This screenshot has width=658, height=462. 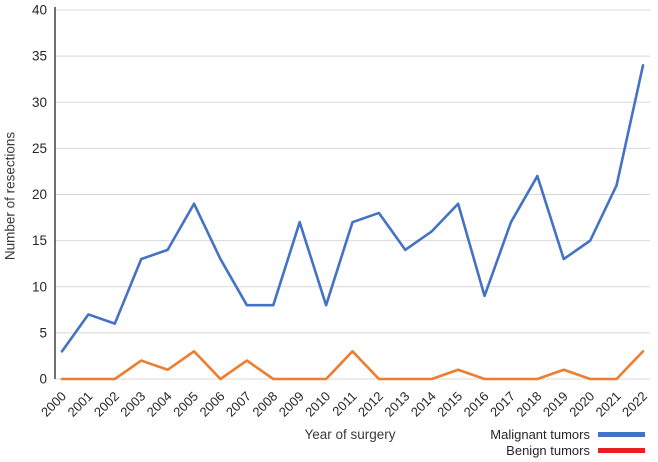 I want to click on x-tick-label: 2013, so click(x=396, y=404).